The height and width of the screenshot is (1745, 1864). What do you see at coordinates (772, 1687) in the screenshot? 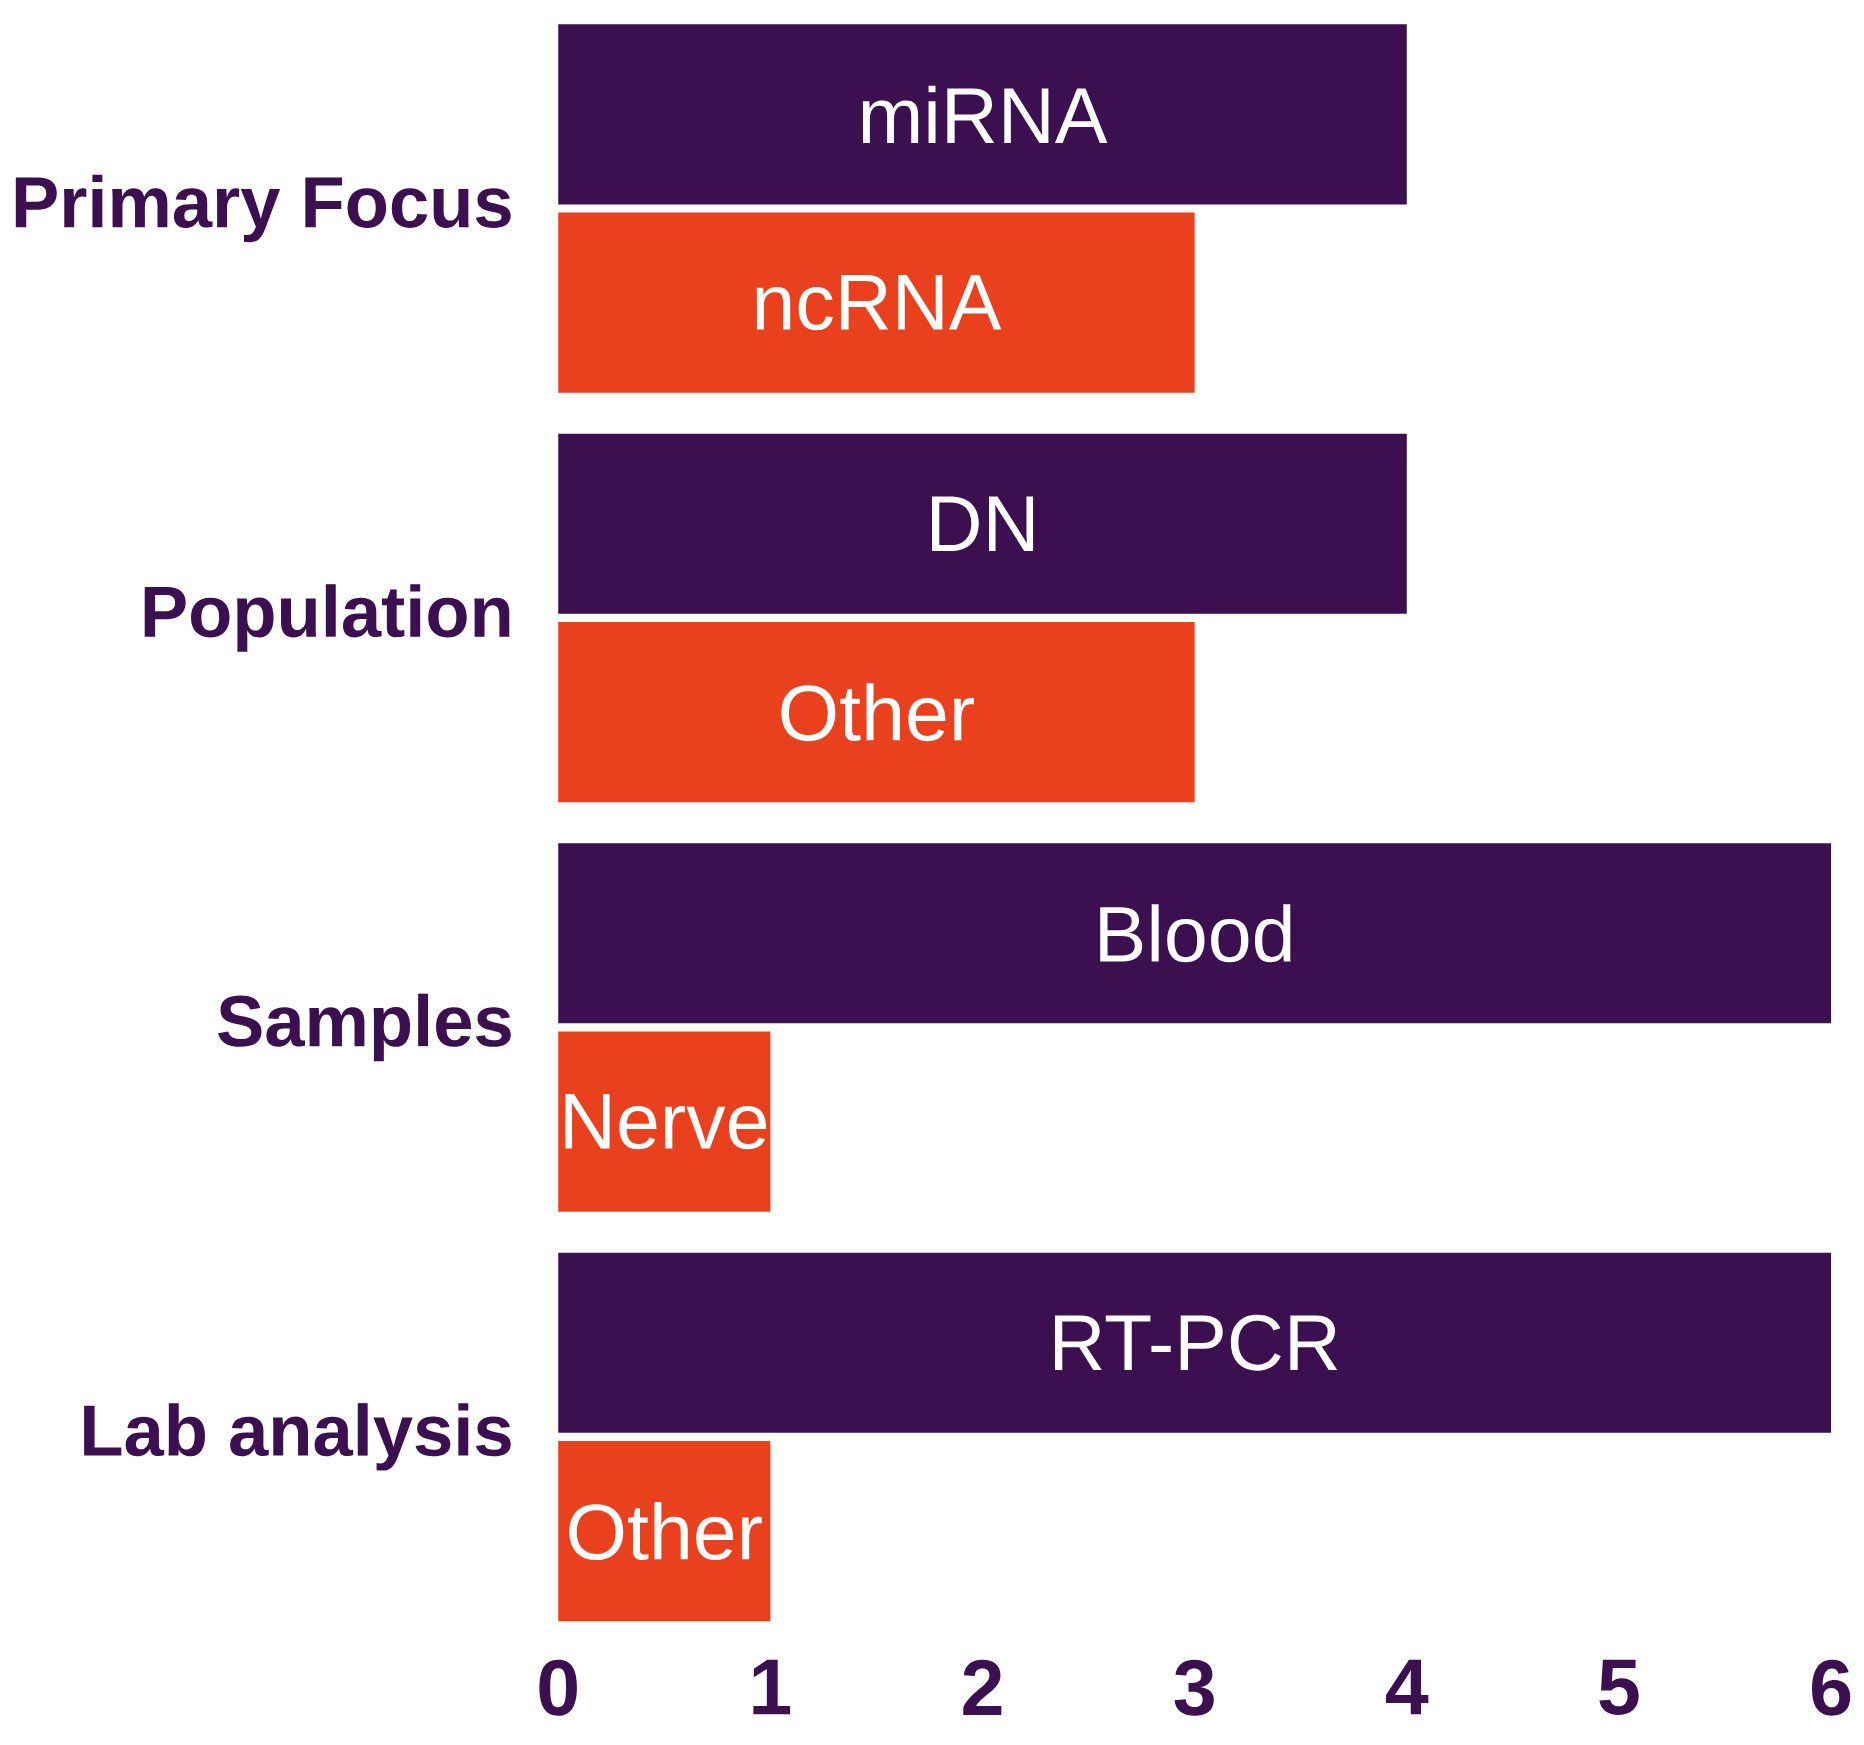
I see `x-tick-label: 1` at bounding box center [772, 1687].